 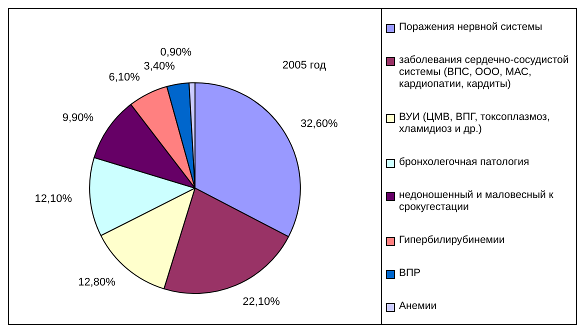 What do you see at coordinates (476, 200) in the screenshot?
I see `legend-label: недоношенный и маловесный к срокугестации` at bounding box center [476, 200].